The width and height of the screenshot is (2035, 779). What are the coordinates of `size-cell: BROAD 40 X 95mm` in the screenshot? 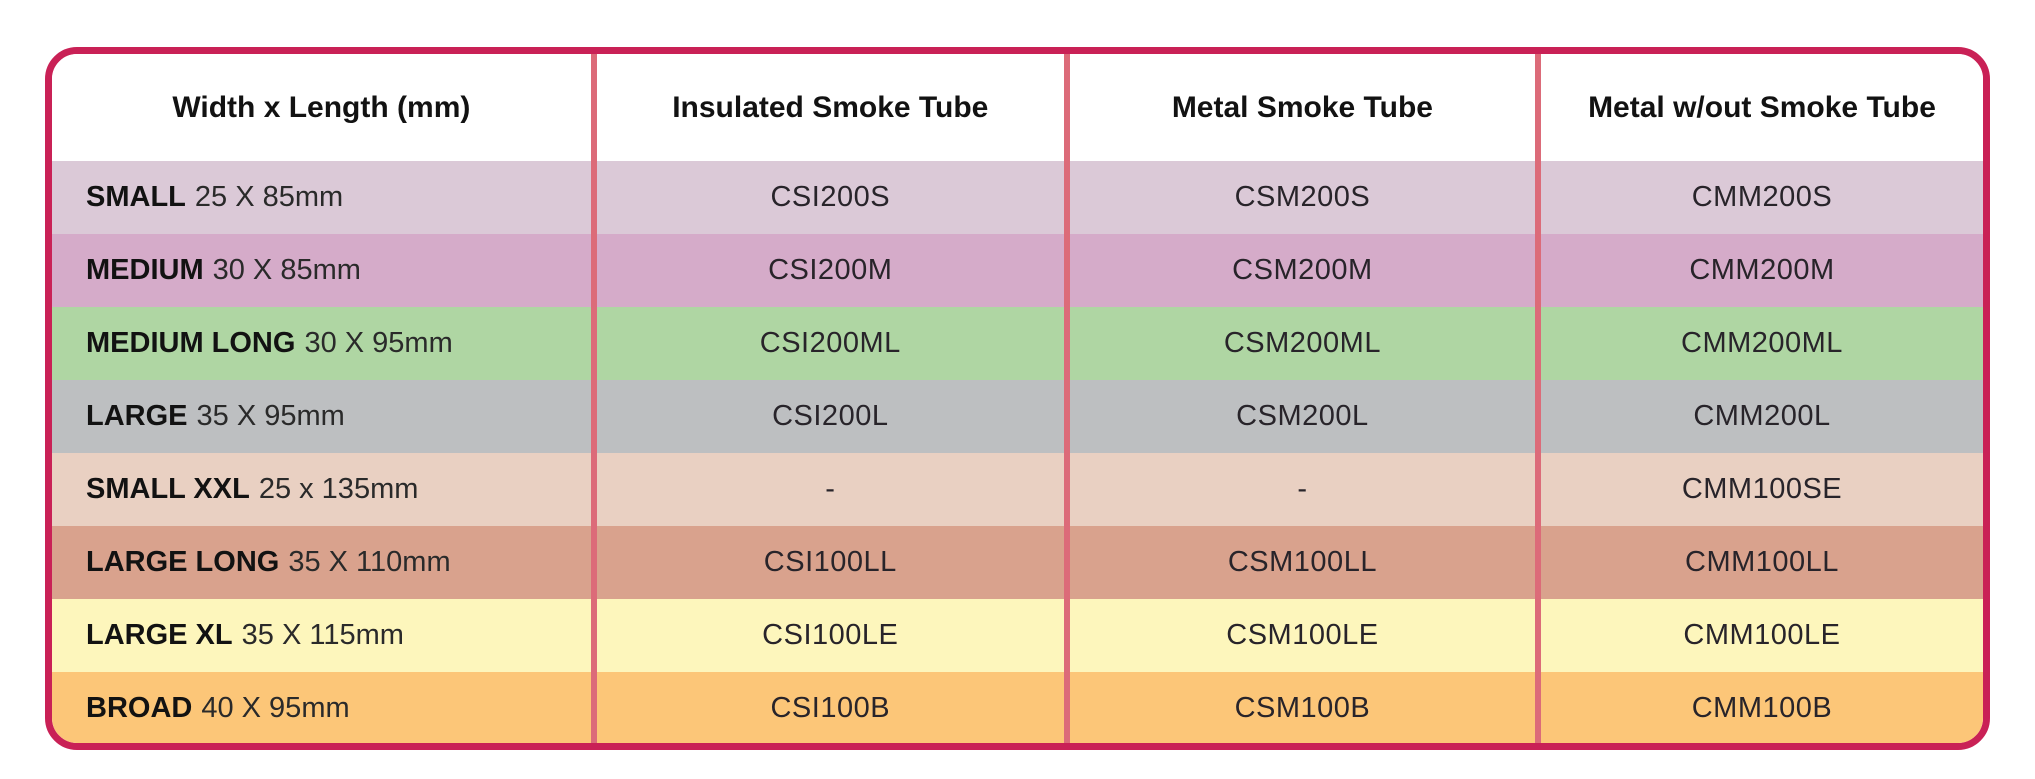 It's located at (321, 707).